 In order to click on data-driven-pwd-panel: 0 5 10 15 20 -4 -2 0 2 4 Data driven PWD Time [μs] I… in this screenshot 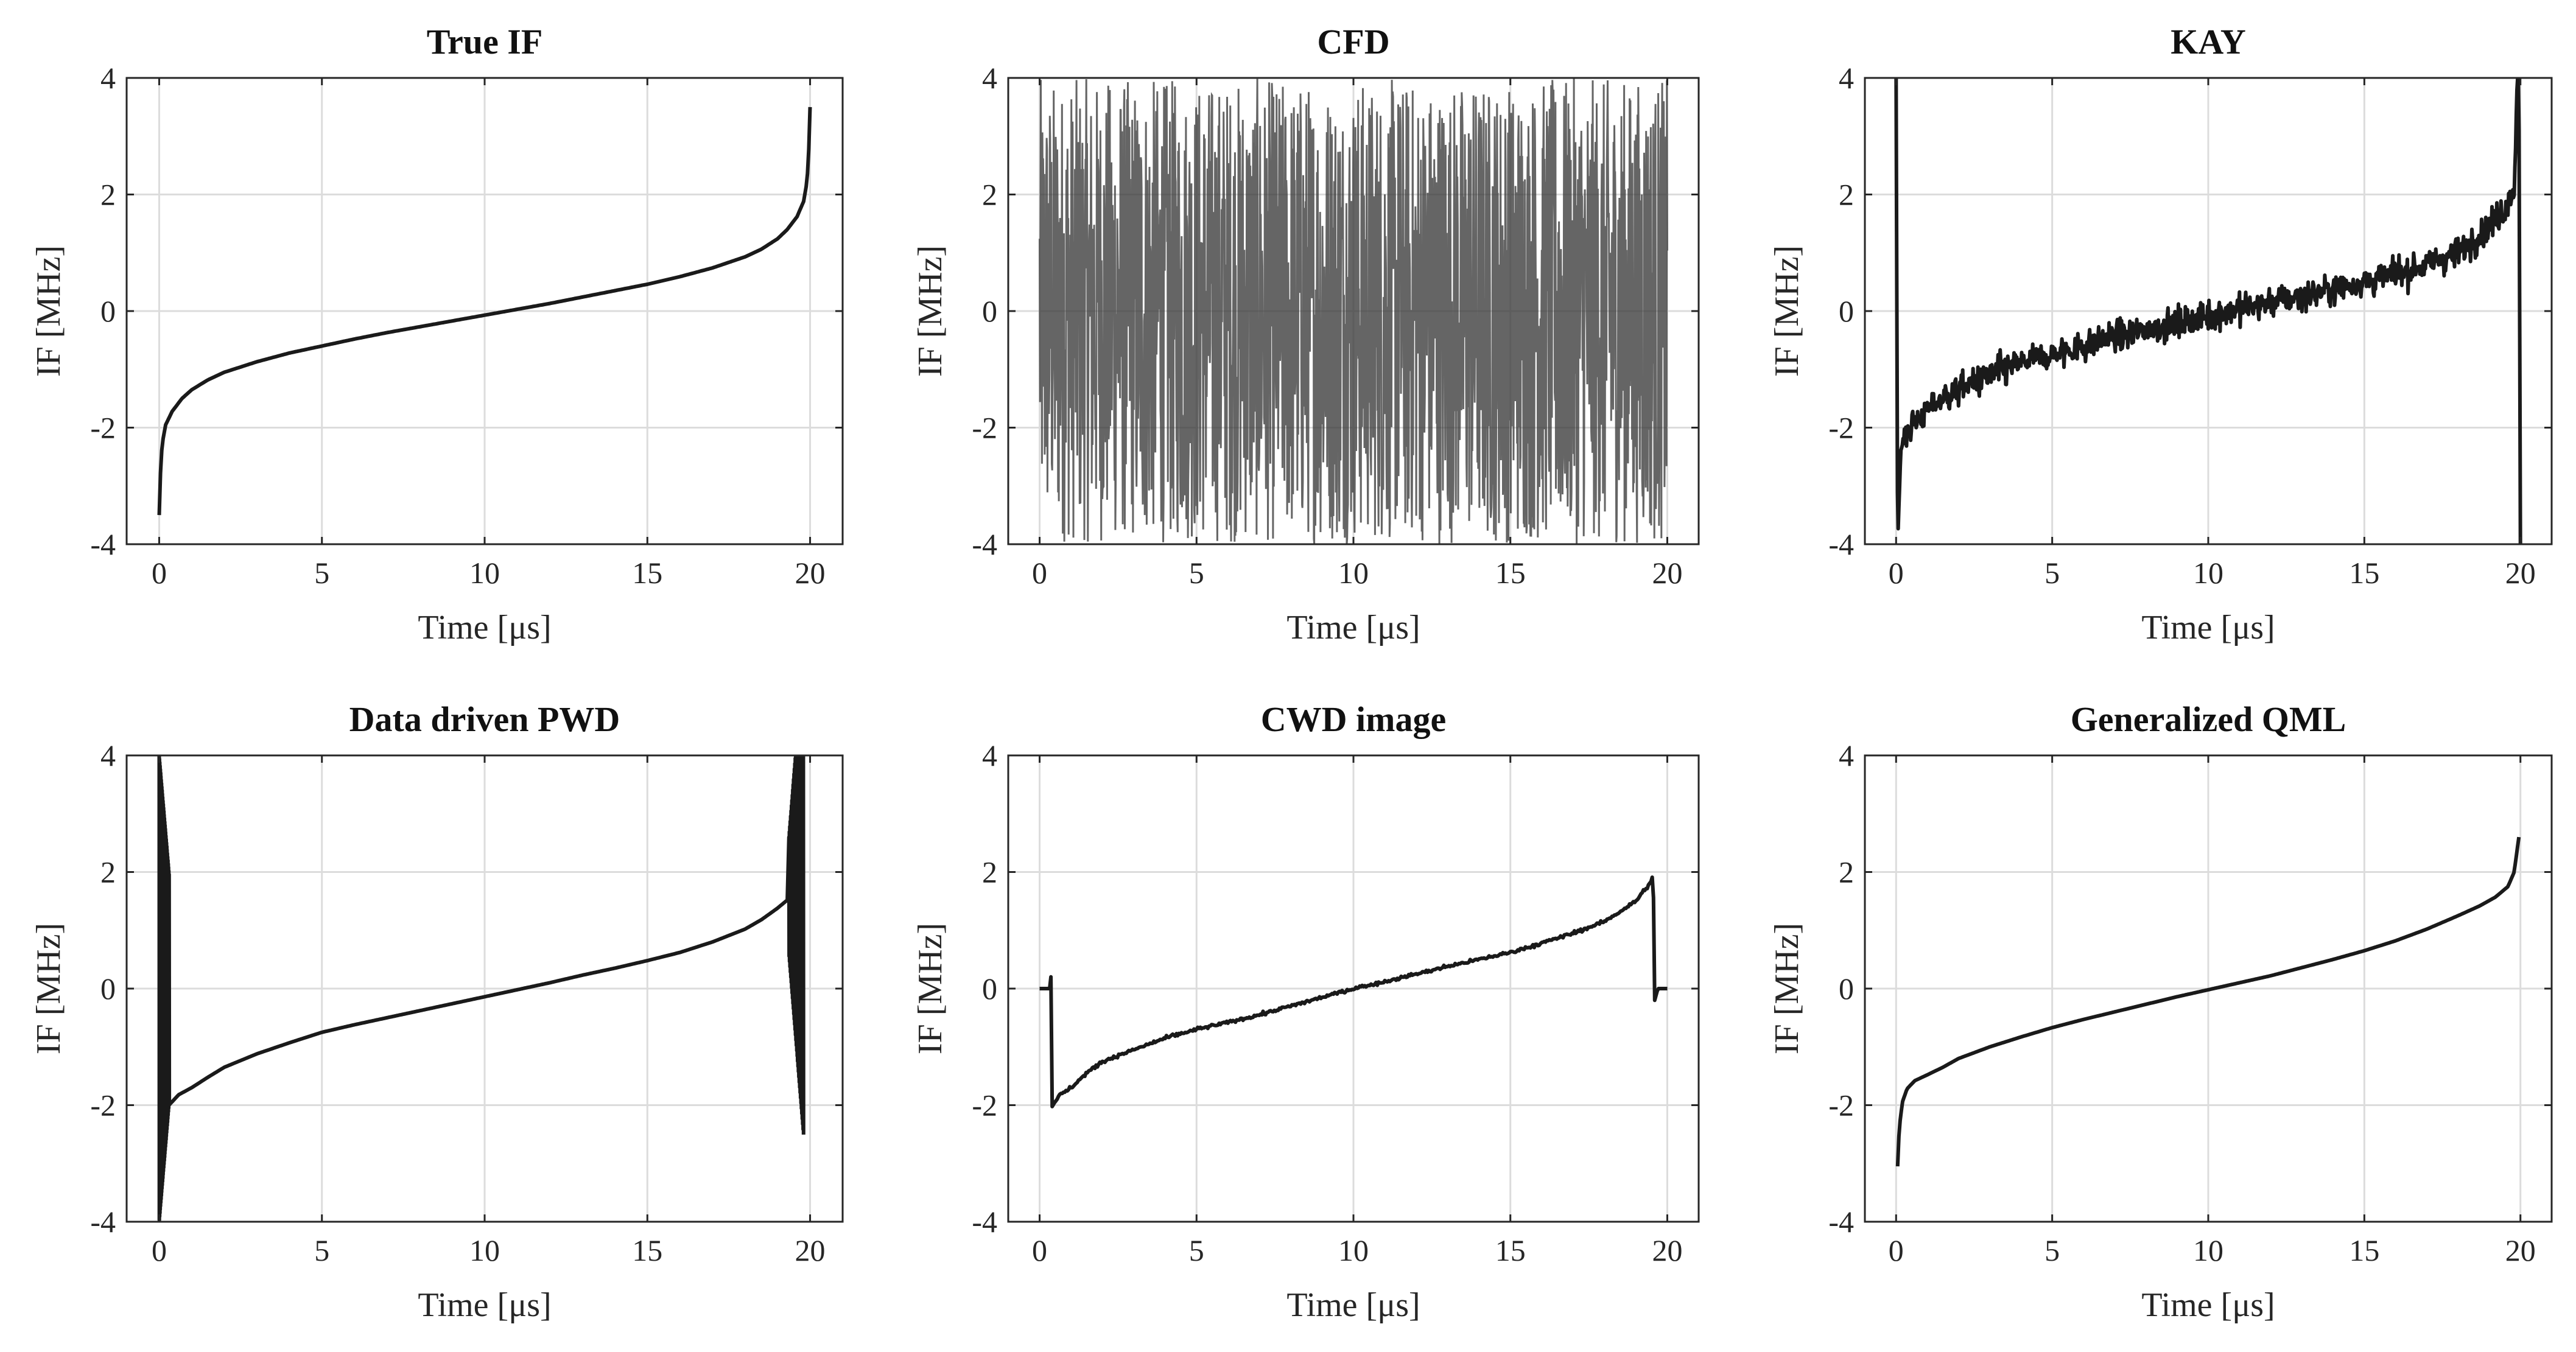, I will do `click(437, 1011)`.